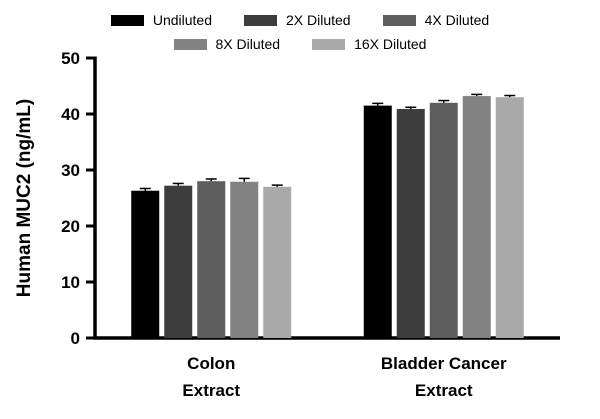  What do you see at coordinates (75, 338) in the screenshot?
I see `svg-text: 0` at bounding box center [75, 338].